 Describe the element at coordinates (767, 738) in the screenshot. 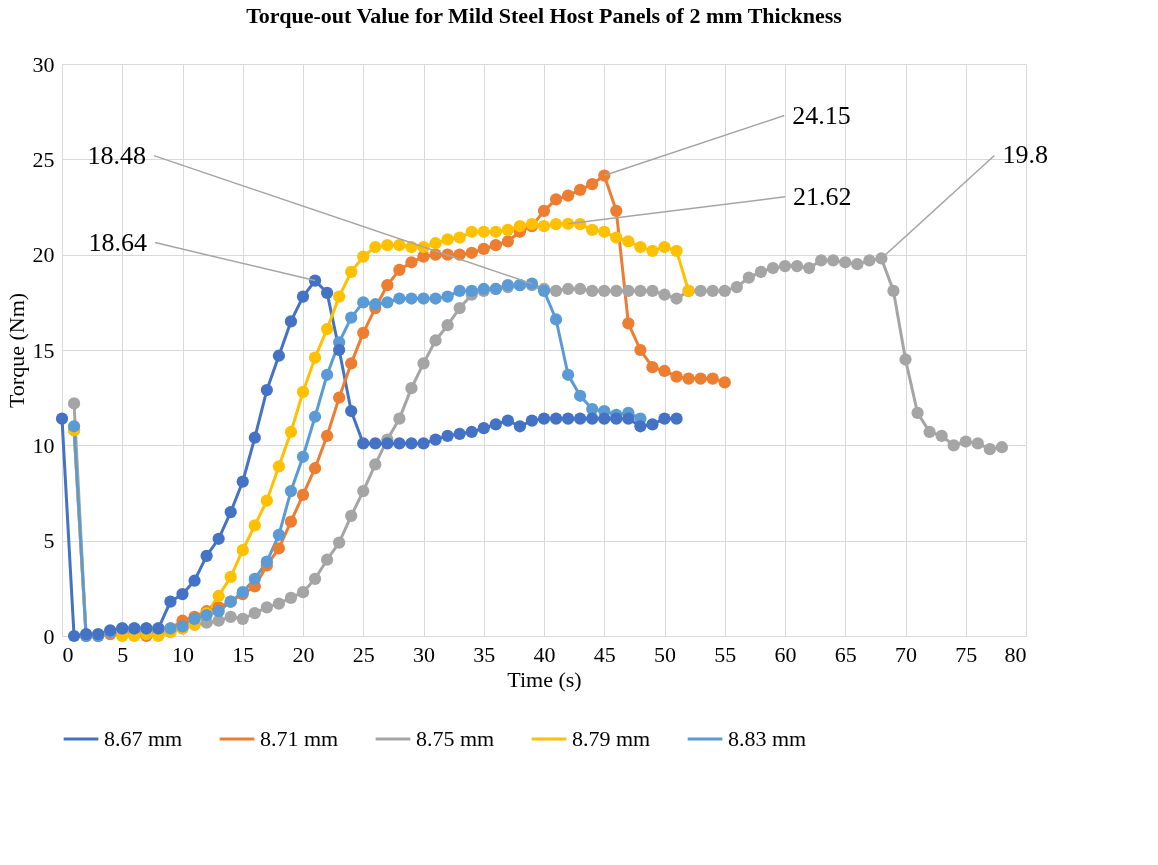

I see `legend-label: 8.83 mm` at that location.